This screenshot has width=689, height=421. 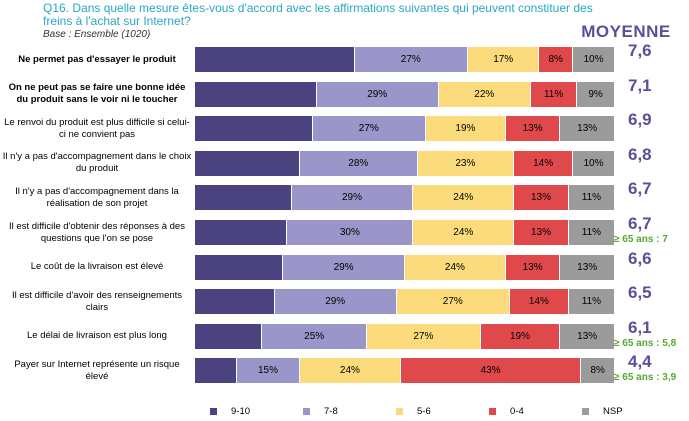 I want to click on bar-segment-NSP: 13%, so click(x=587, y=267).